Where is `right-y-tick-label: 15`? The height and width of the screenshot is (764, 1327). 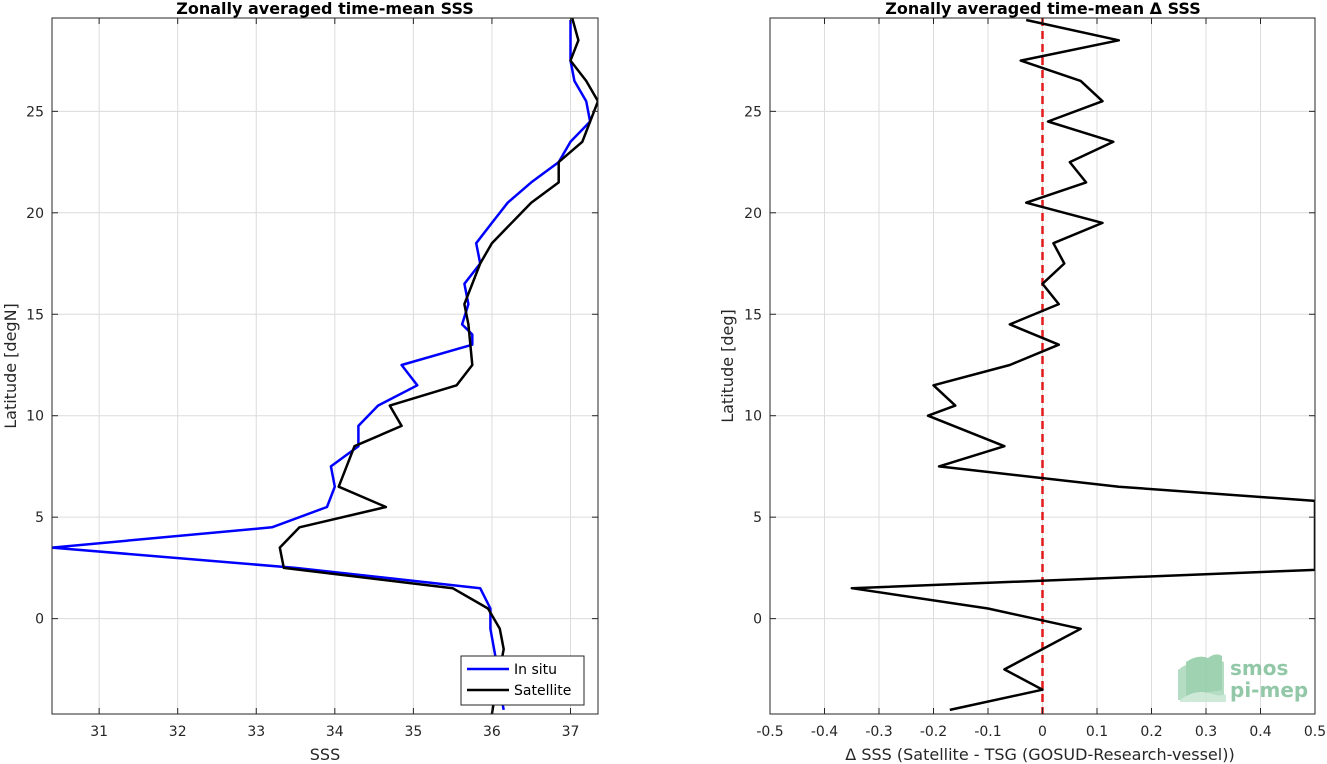 right-y-tick-label: 15 is located at coordinates (753, 315).